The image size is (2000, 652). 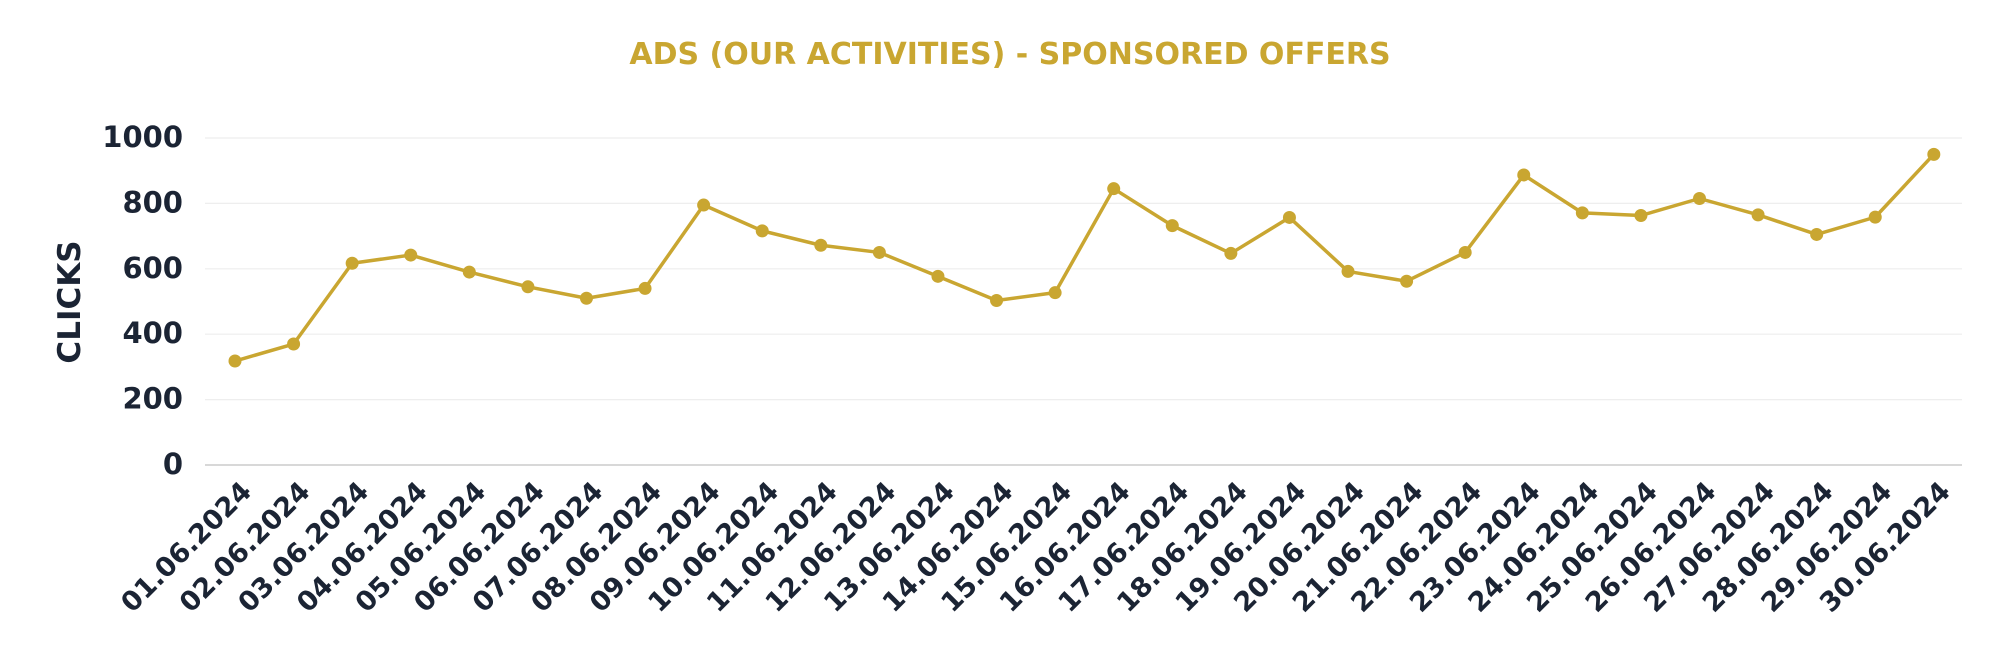 I want to click on y-tick-label: 200, so click(x=152, y=399).